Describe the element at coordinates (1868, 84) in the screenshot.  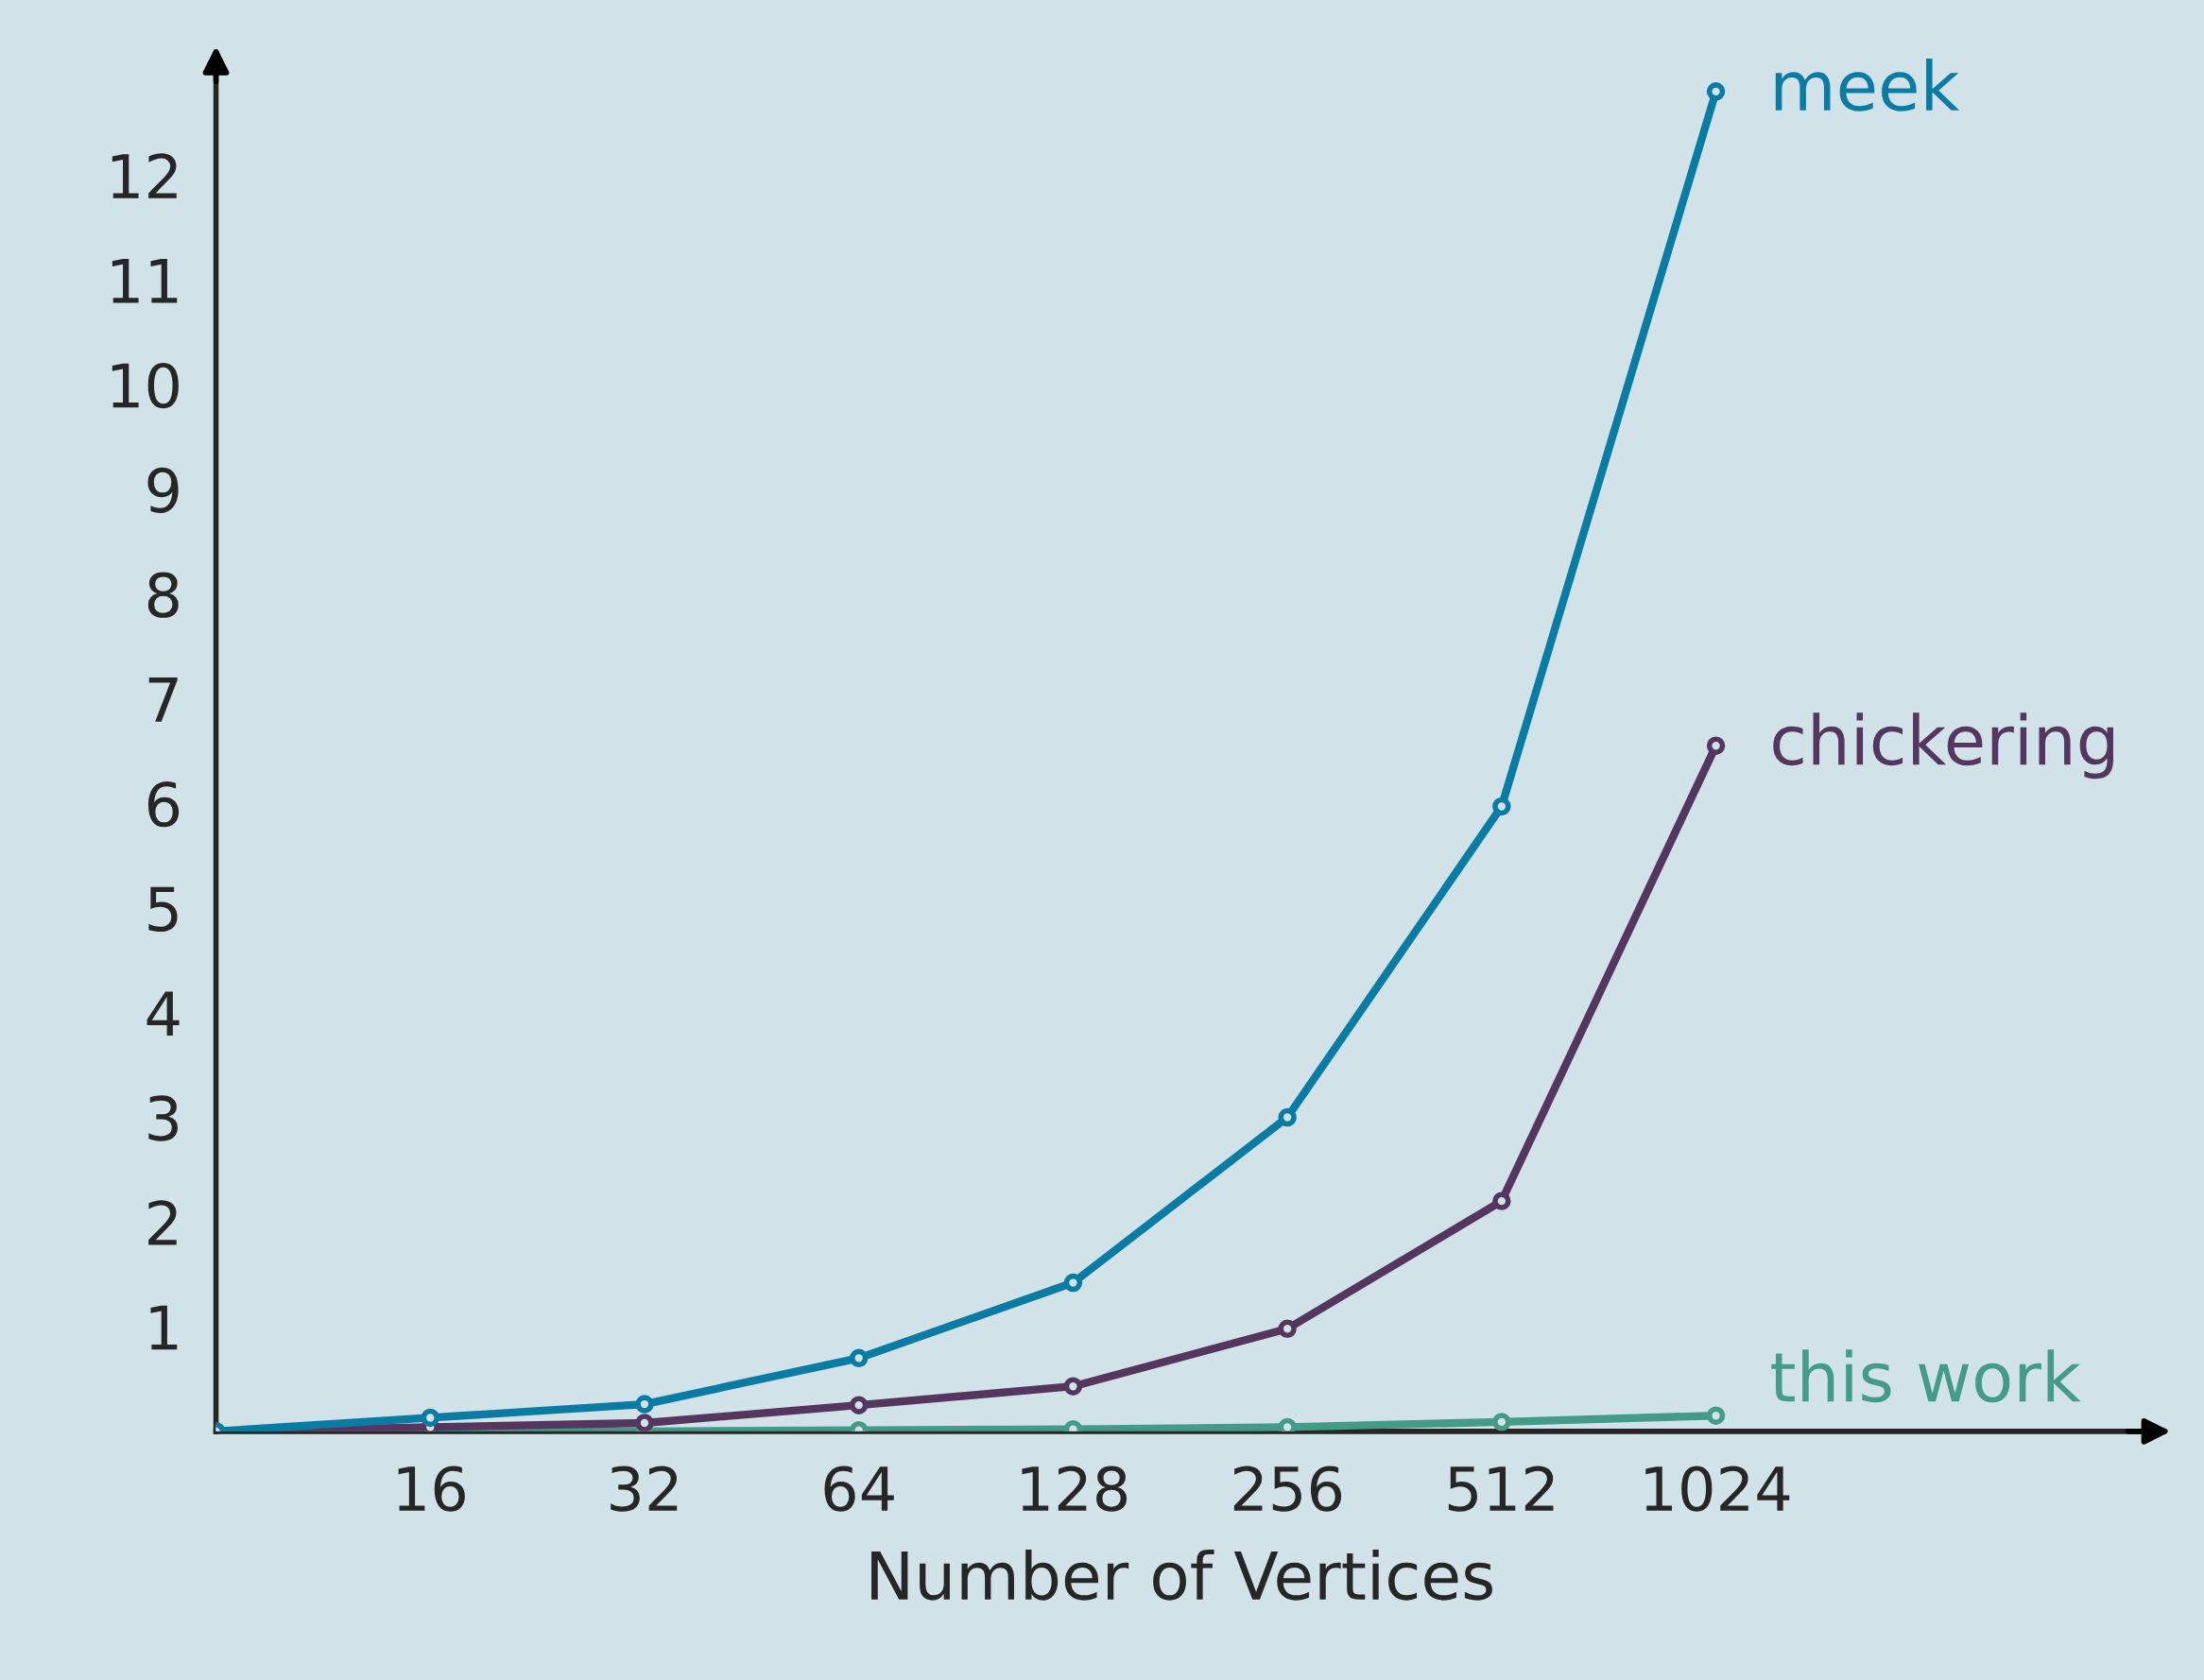
I see `series-label: meek` at that location.